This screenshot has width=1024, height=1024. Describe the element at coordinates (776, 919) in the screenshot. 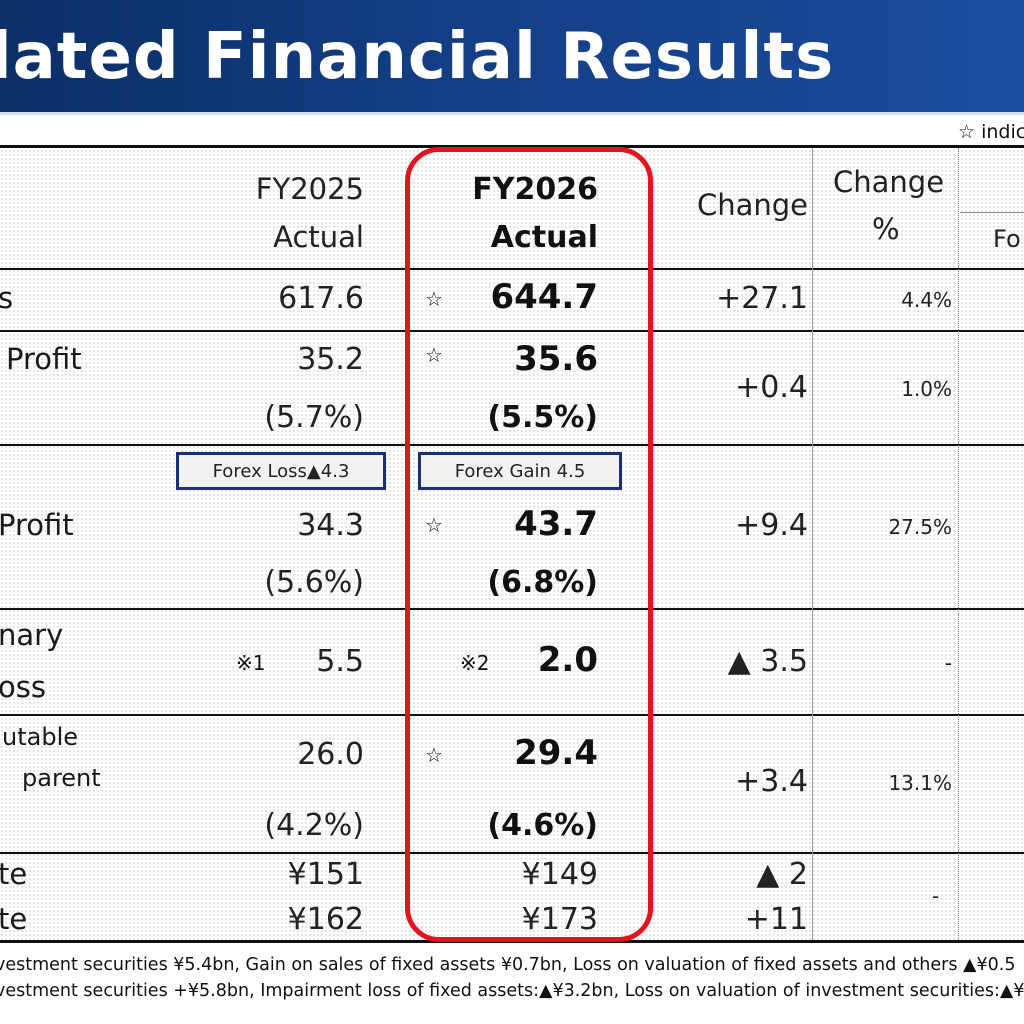

I see `fx-eur-change: +11` at that location.